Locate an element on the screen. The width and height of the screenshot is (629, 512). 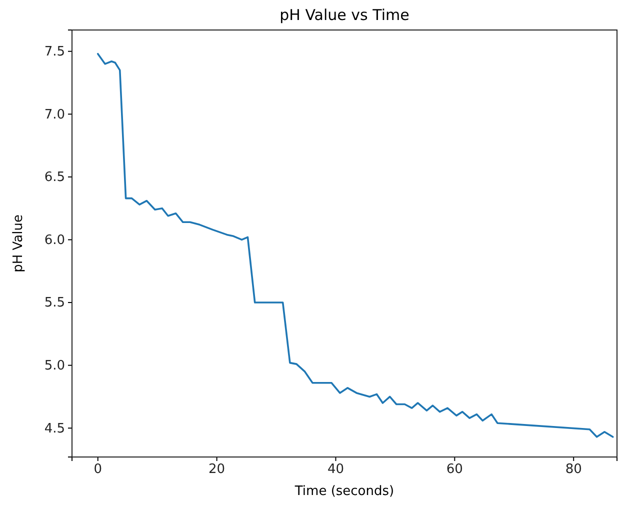
x-tick-label: 20 is located at coordinates (217, 470).